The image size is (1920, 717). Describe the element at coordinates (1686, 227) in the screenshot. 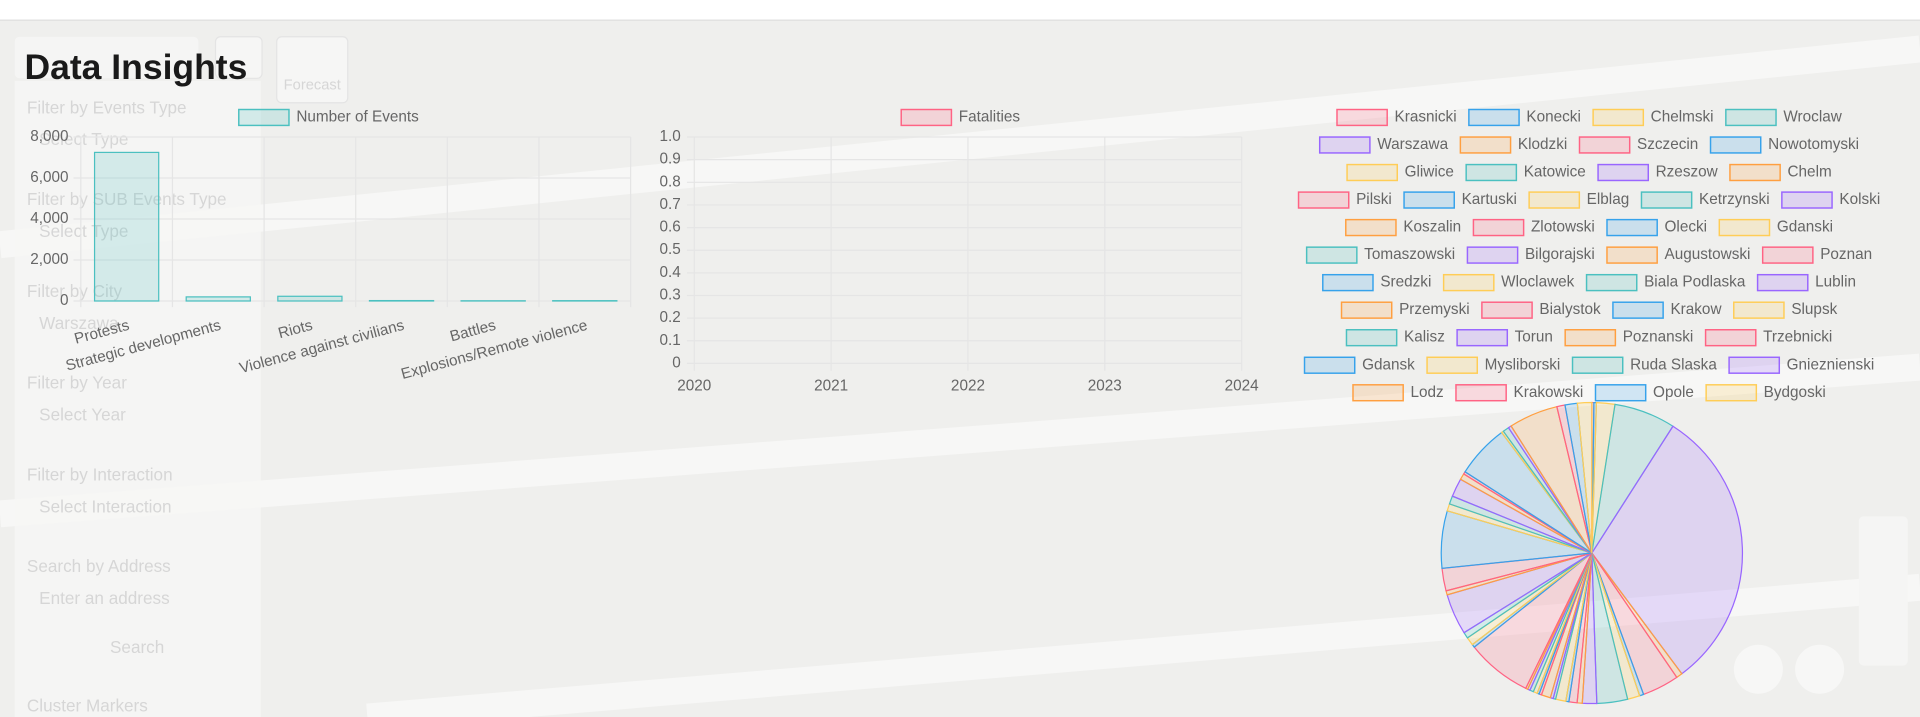

I see `legend-label: Olecki` at that location.